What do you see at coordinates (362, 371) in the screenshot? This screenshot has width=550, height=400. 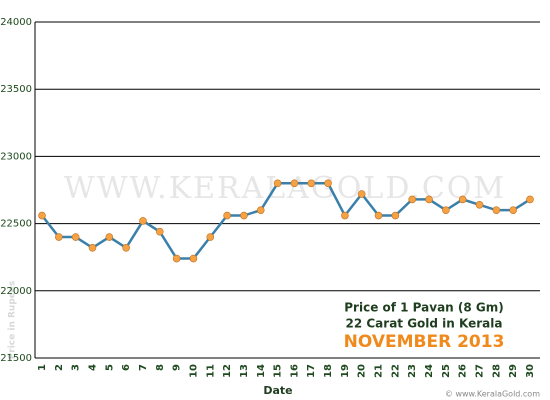 I see `x-tick-label: 20` at bounding box center [362, 371].